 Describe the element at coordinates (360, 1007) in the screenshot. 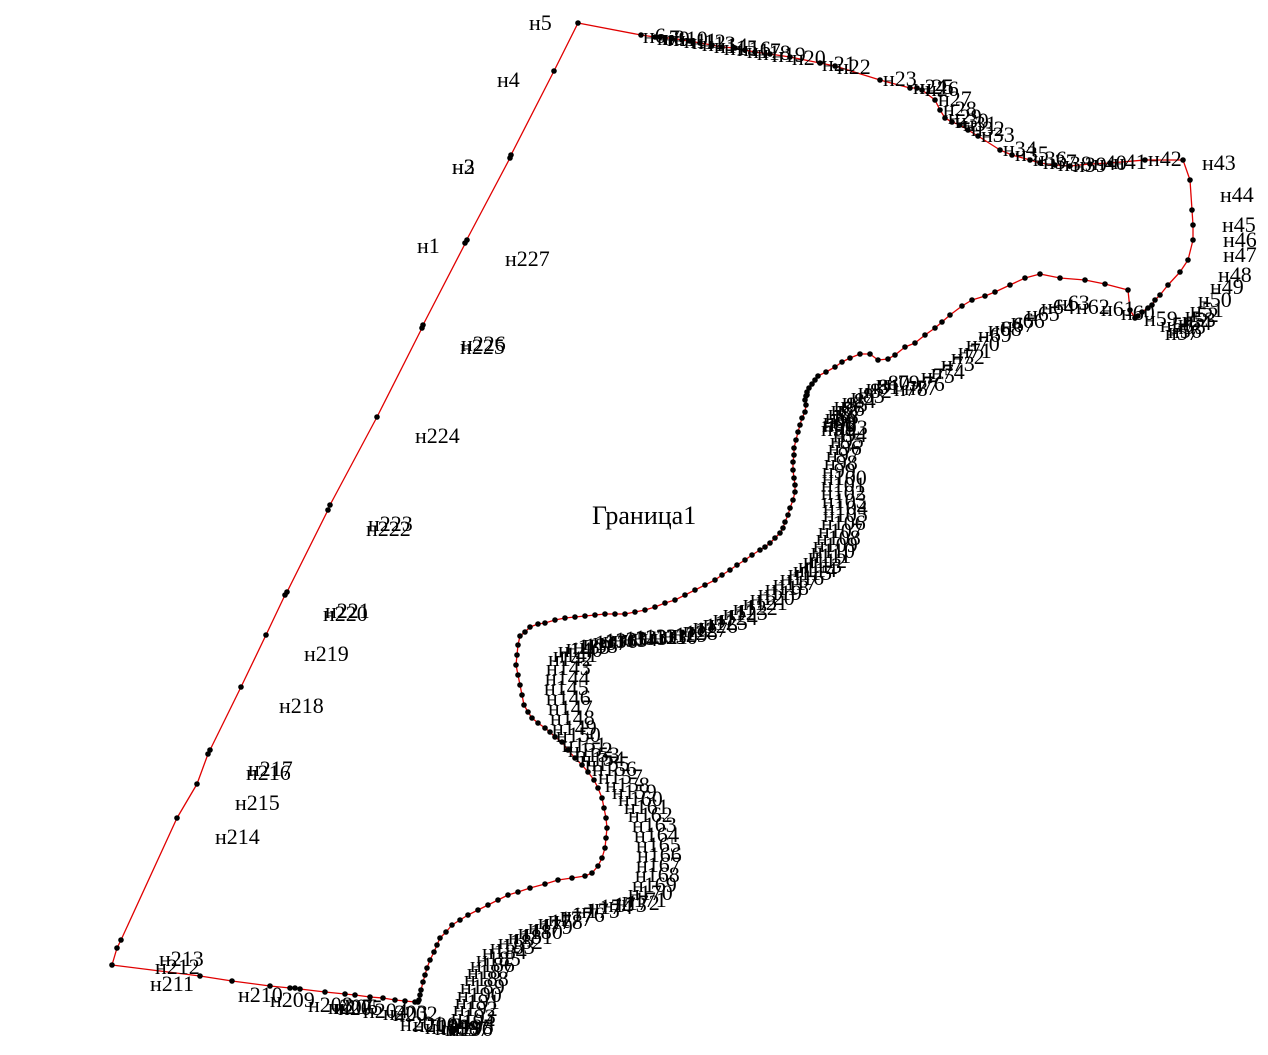

I see `point-label: н205` at that location.